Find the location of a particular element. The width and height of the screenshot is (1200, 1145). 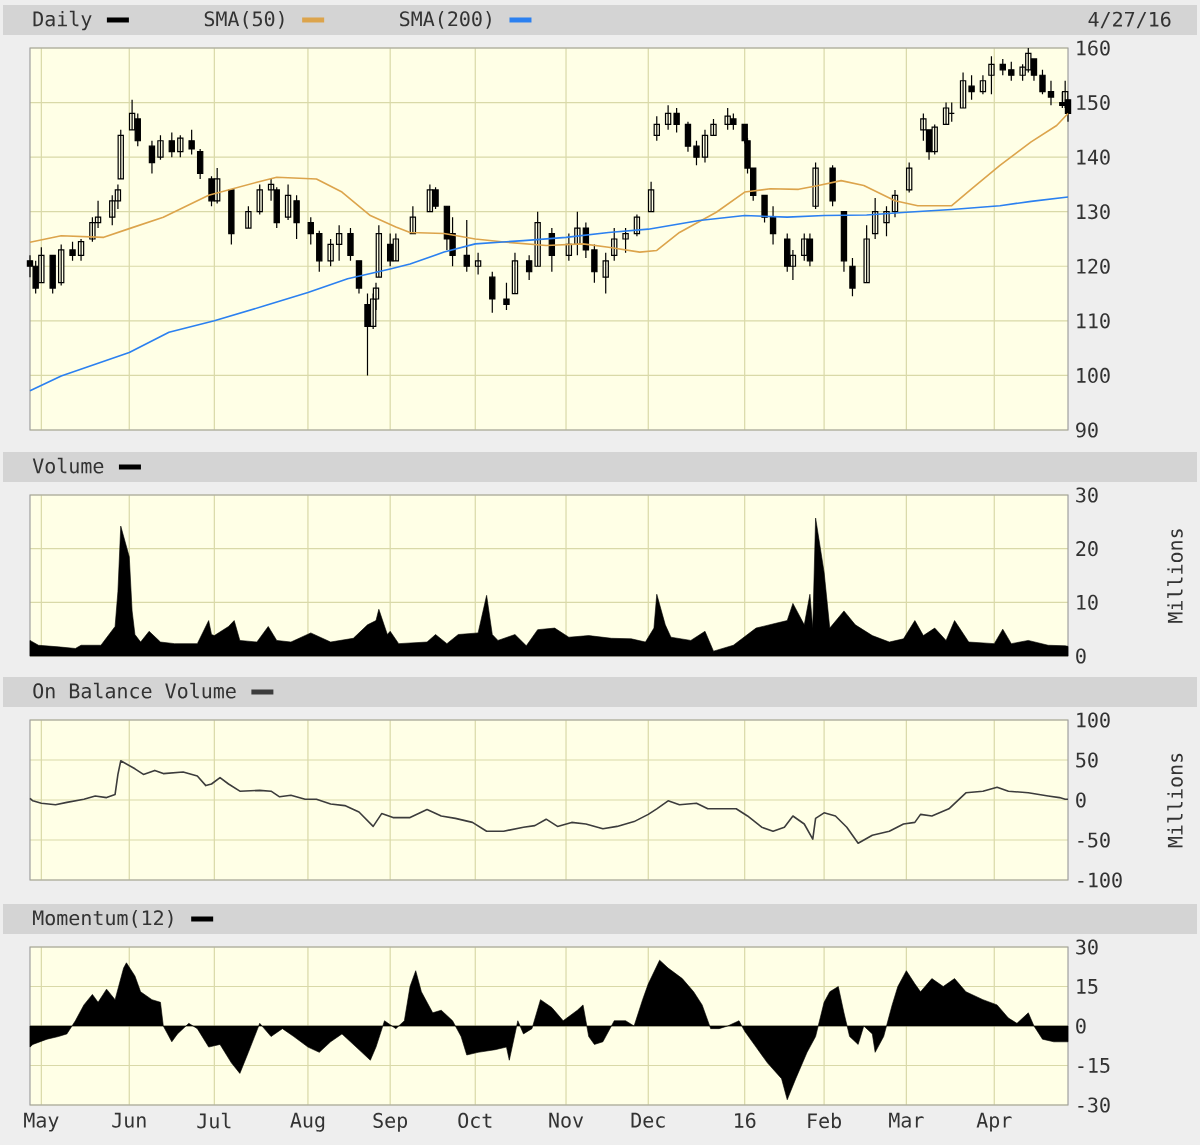

x-tick-label: Apr is located at coordinates (994, 1122).